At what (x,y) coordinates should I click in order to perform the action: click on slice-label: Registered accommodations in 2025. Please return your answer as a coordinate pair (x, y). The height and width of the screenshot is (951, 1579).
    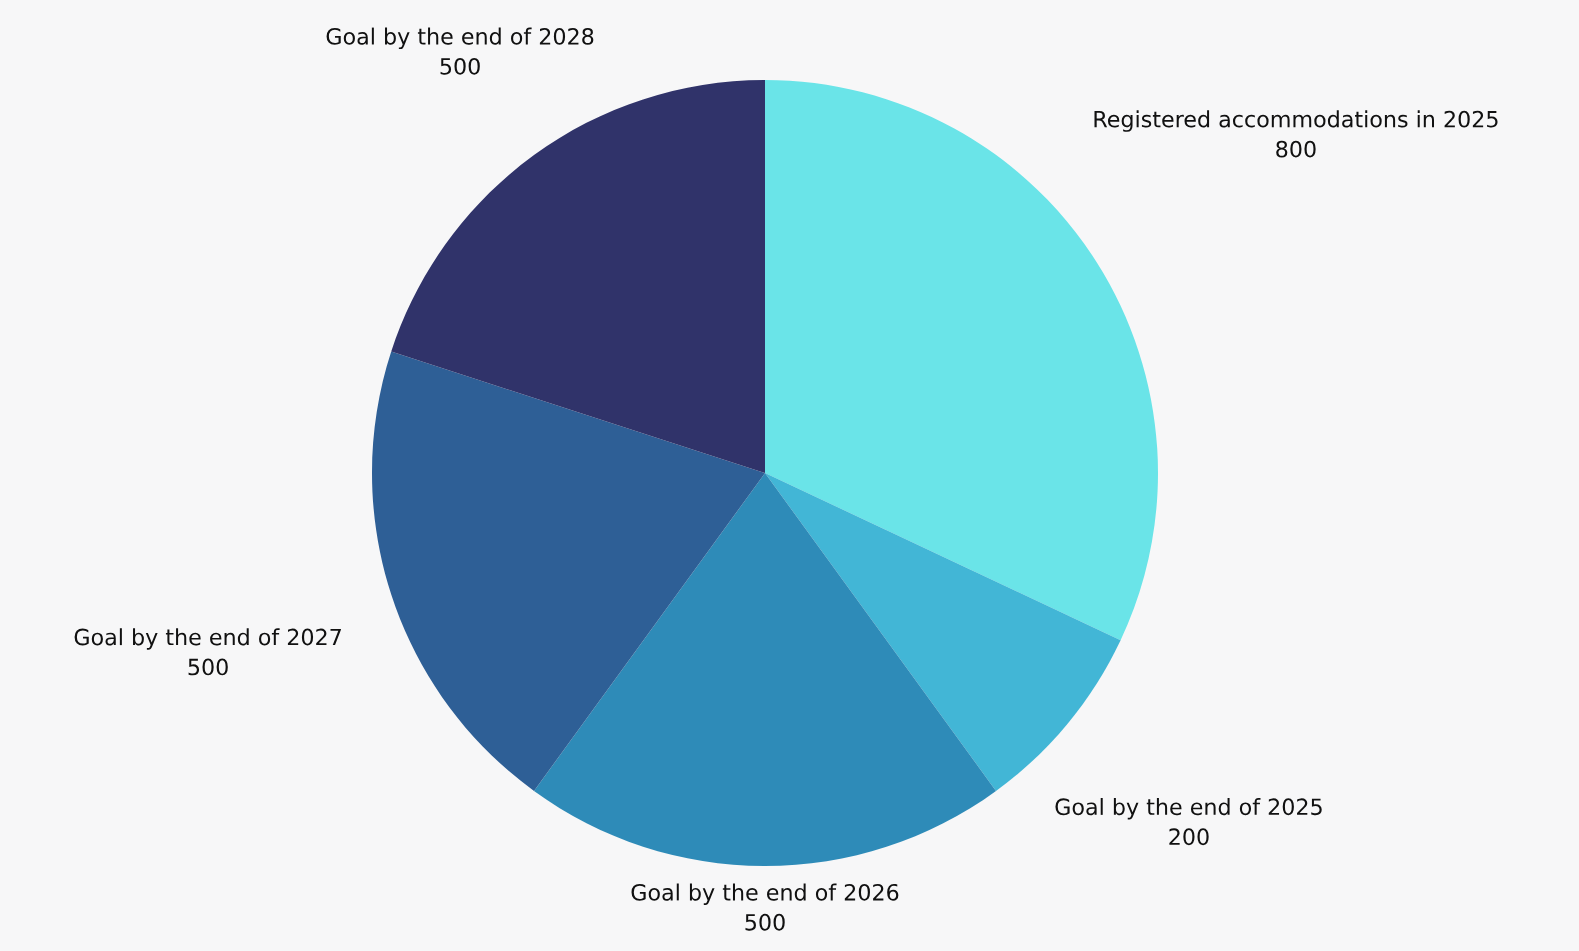
    Looking at the image, I should click on (1296, 121).